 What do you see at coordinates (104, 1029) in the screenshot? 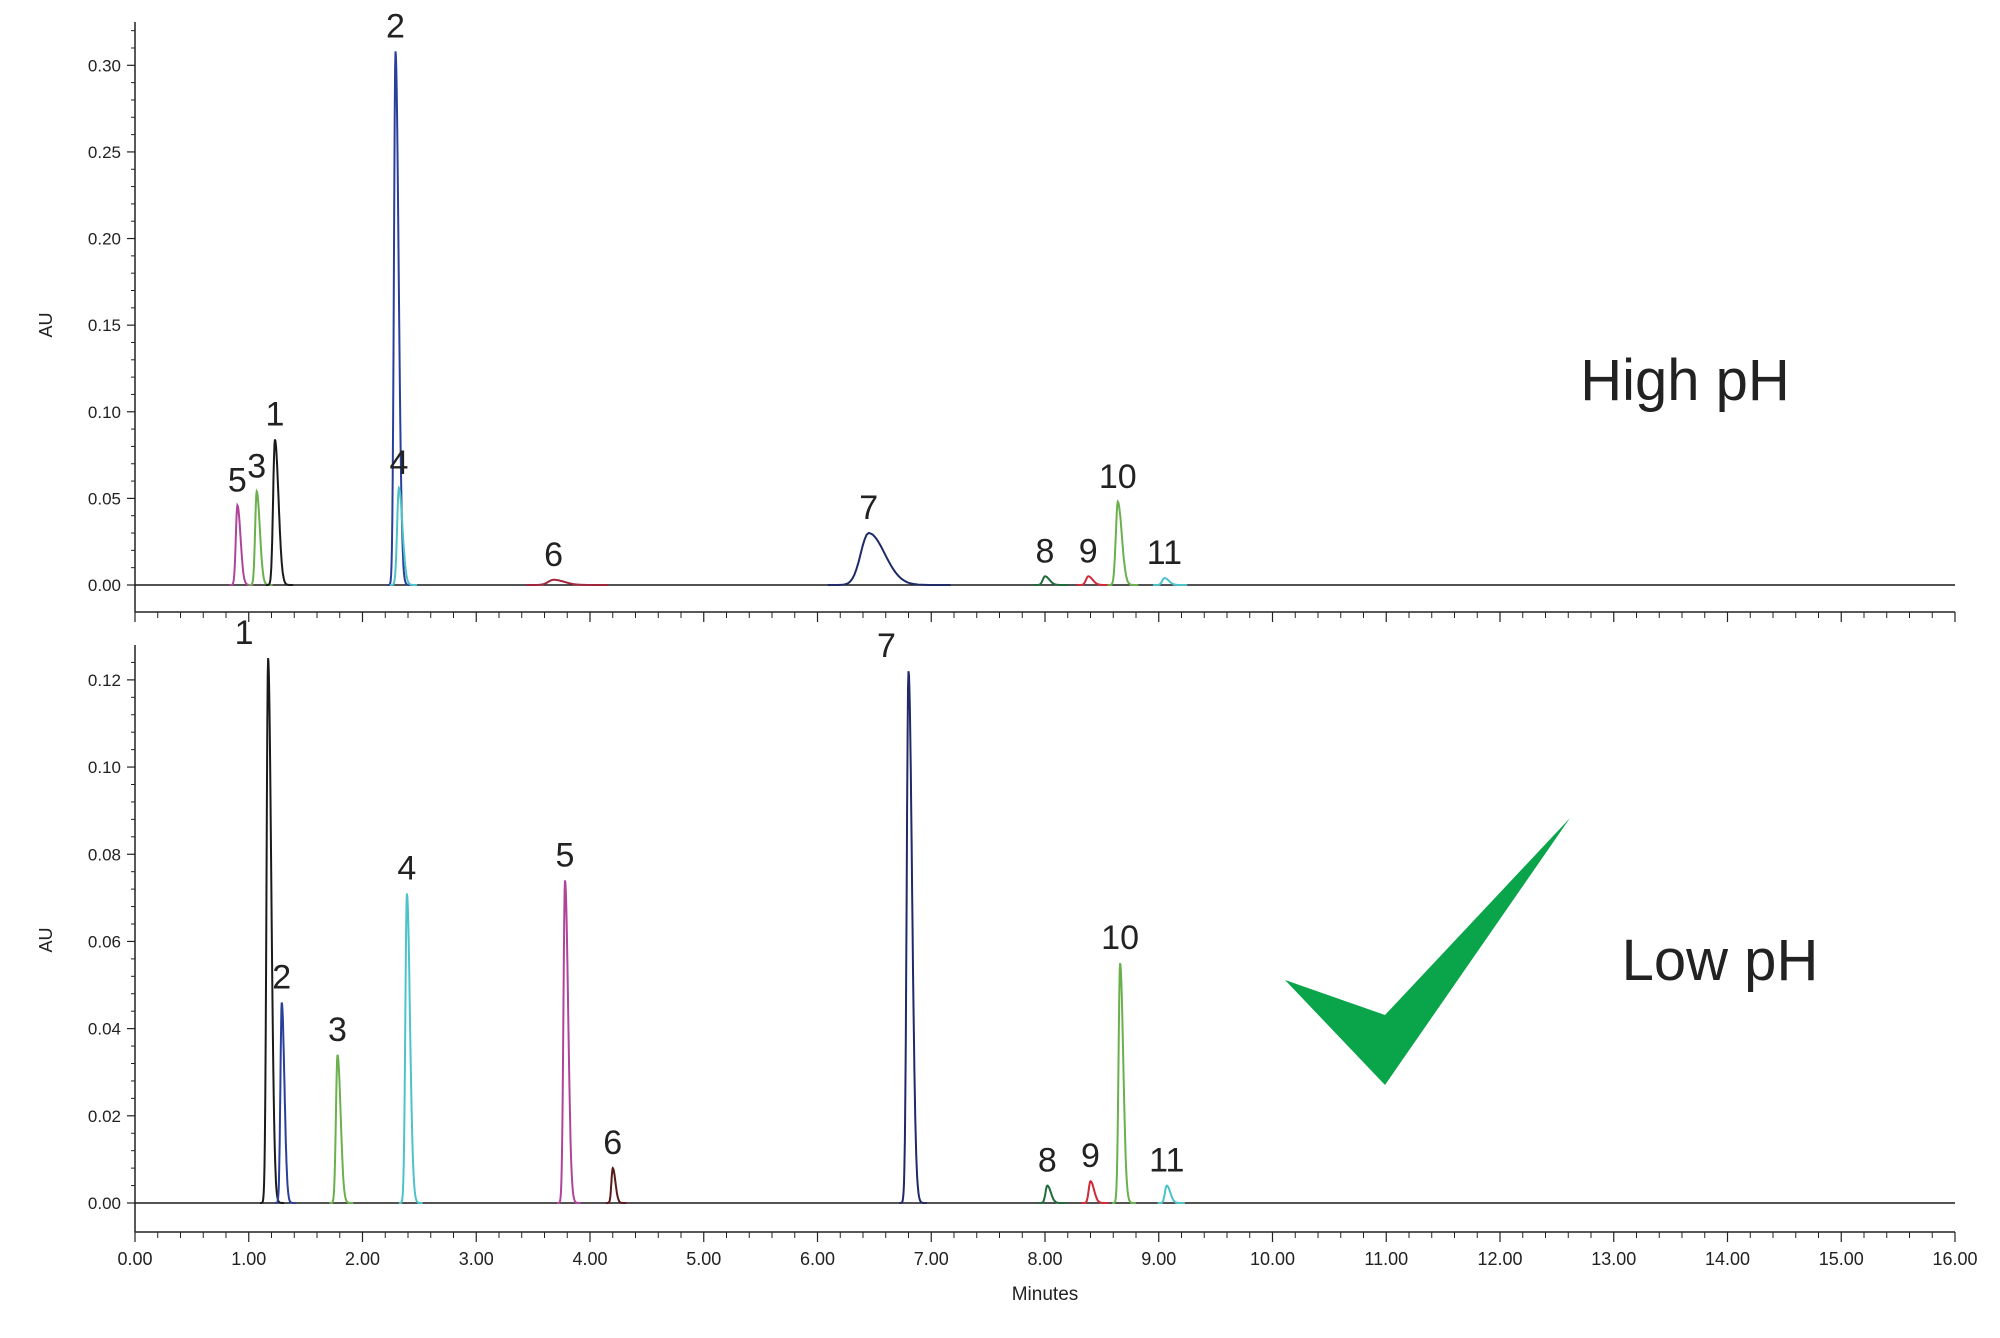
I see `y-tick-label: 0.04` at bounding box center [104, 1029].